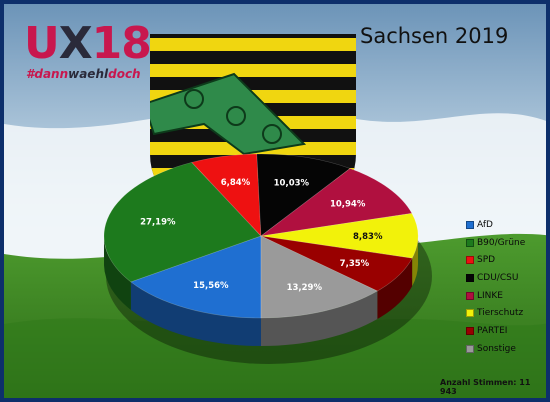 This screenshot has height=402, width=550. What do you see at coordinates (121, 43) in the screenshot?
I see `logo-number: 18` at bounding box center [121, 43].